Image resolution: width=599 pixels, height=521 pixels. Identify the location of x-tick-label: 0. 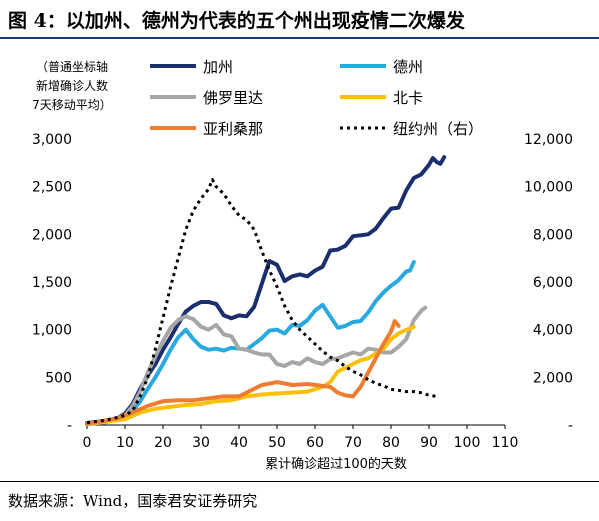
(87, 443).